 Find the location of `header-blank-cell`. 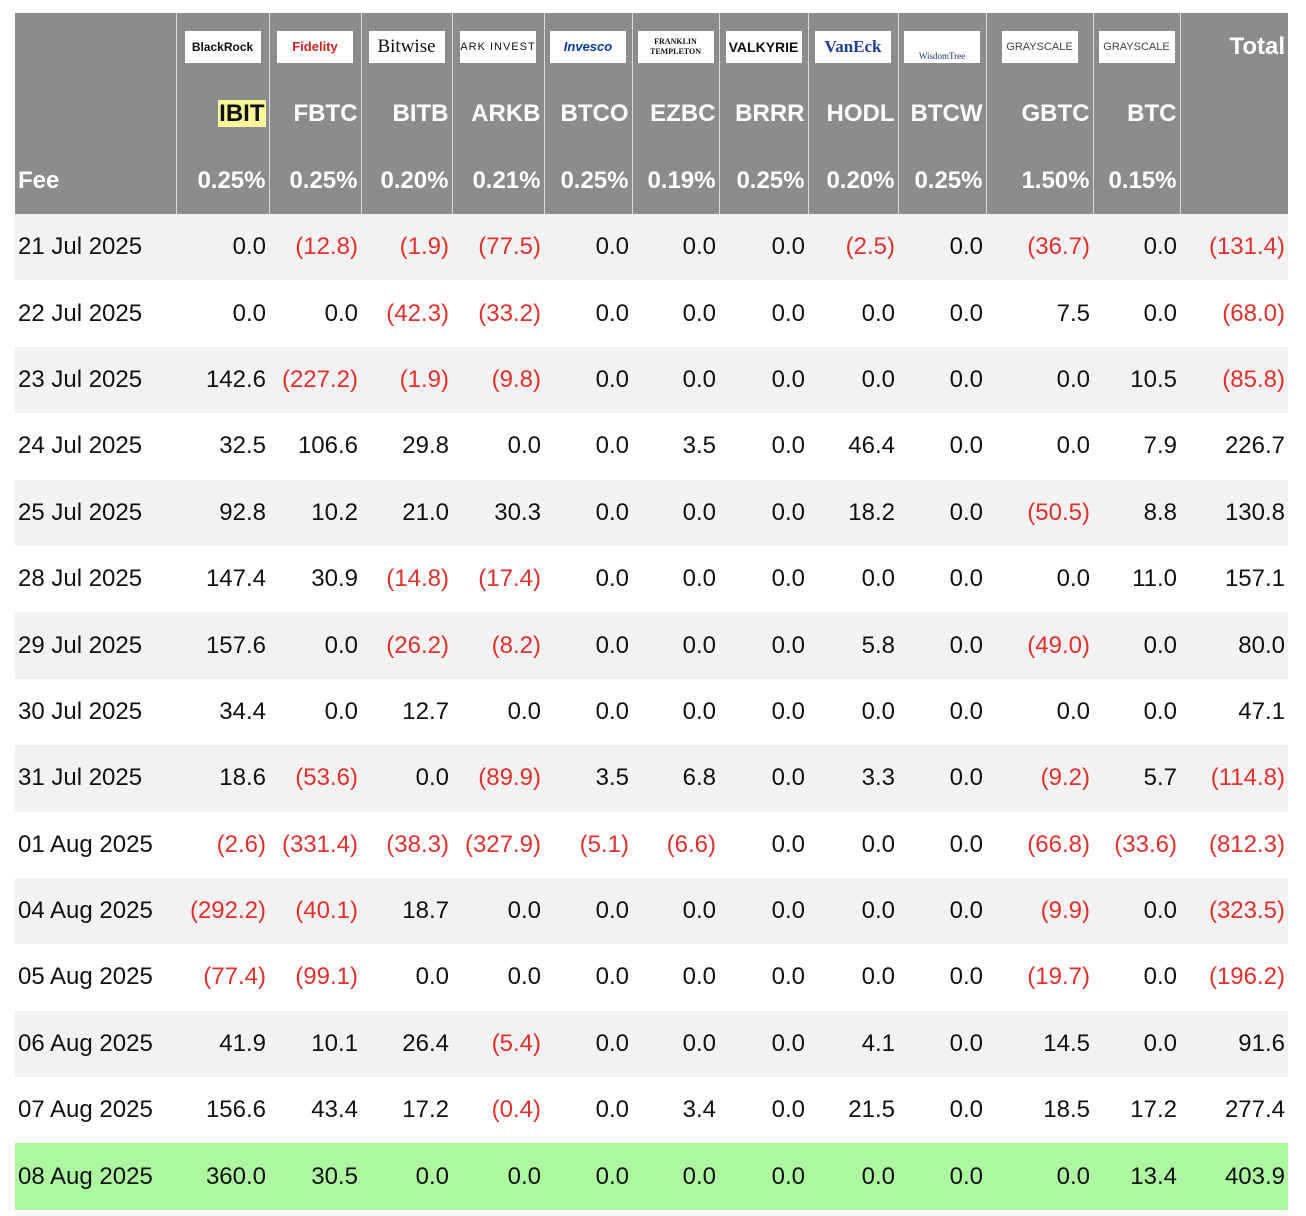

header-blank-cell is located at coordinates (1234, 180).